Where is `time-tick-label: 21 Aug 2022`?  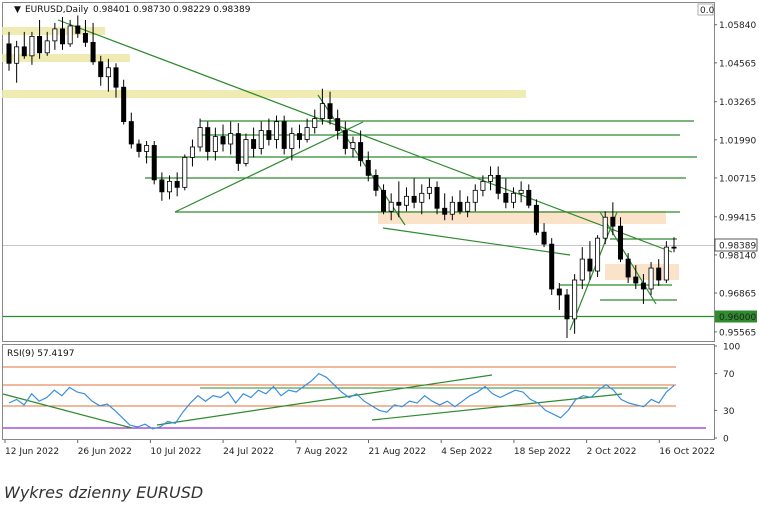
time-tick-label: 21 Aug 2022 is located at coordinates (398, 452).